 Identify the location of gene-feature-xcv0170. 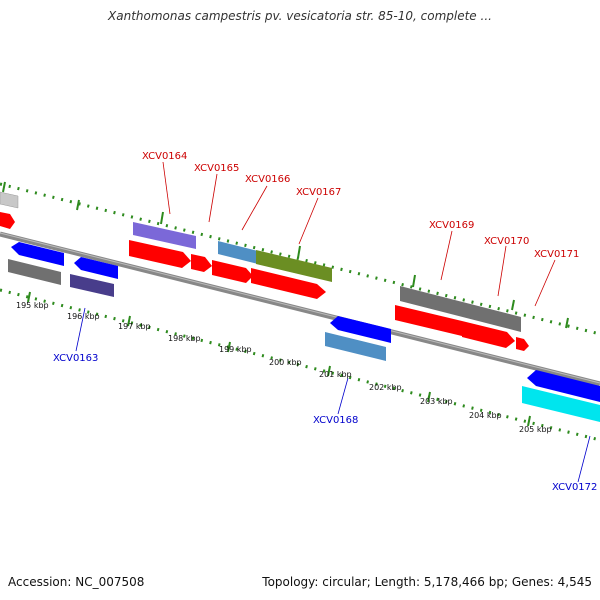
(488, 334).